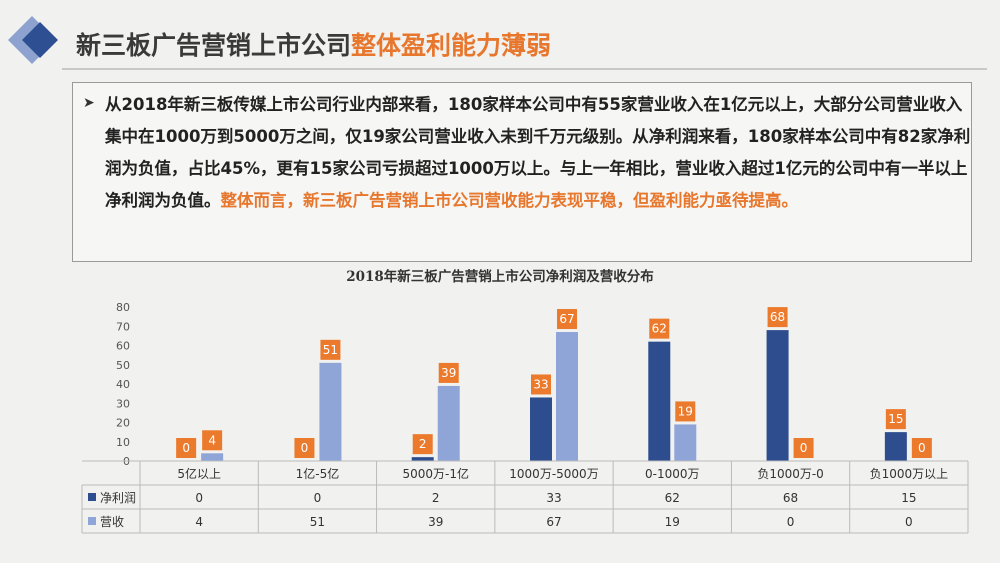  What do you see at coordinates (199, 473) in the screenshot?
I see `x-tick-label: 5亿以上` at bounding box center [199, 473].